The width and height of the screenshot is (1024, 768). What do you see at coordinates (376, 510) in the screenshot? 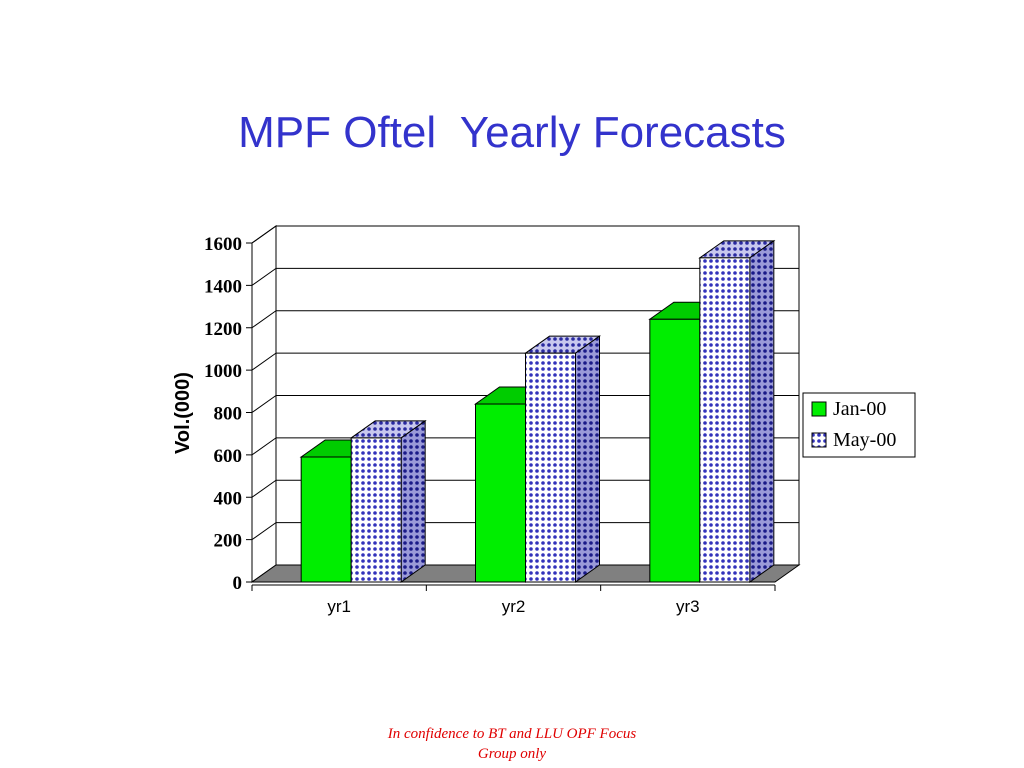
I see `bar-may-00-yr1` at bounding box center [376, 510].